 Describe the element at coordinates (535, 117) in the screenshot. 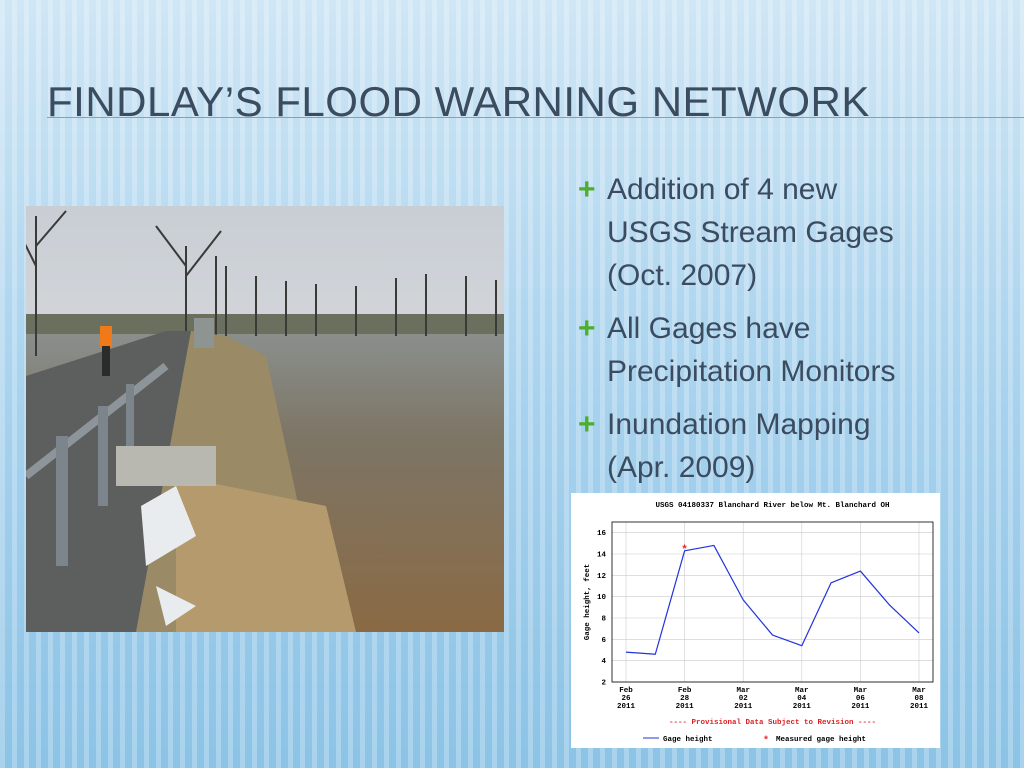

I see `title-rule` at that location.